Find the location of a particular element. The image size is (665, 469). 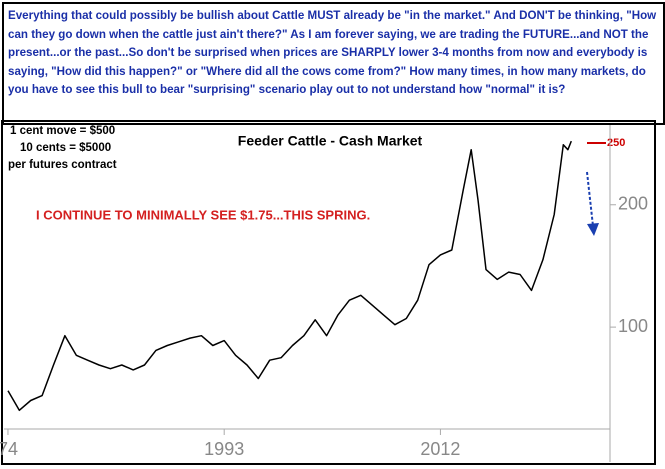

y-tick-label: 200 is located at coordinates (633, 204).